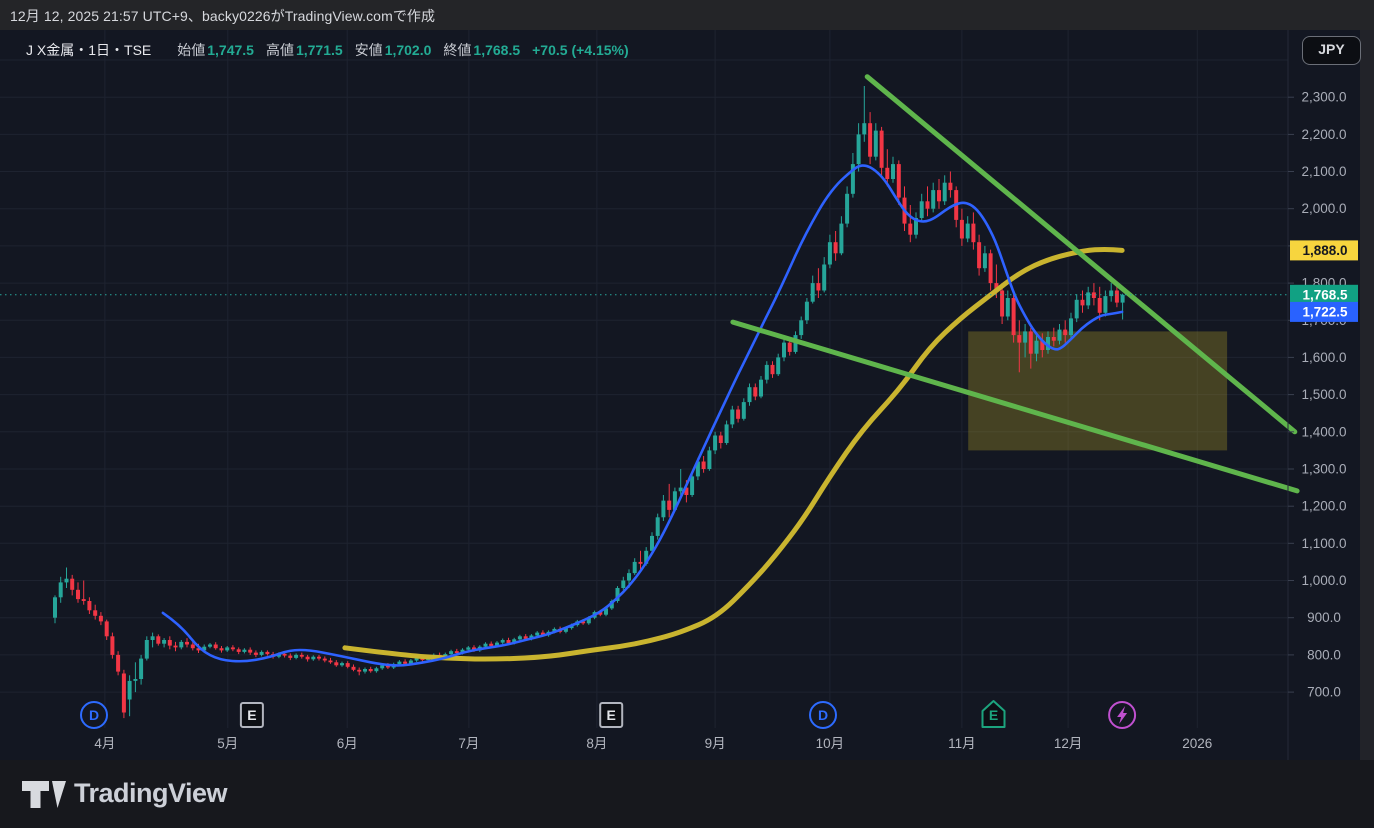 This screenshot has height=828, width=1374. I want to click on time-axis-label: 7月, so click(468, 743).